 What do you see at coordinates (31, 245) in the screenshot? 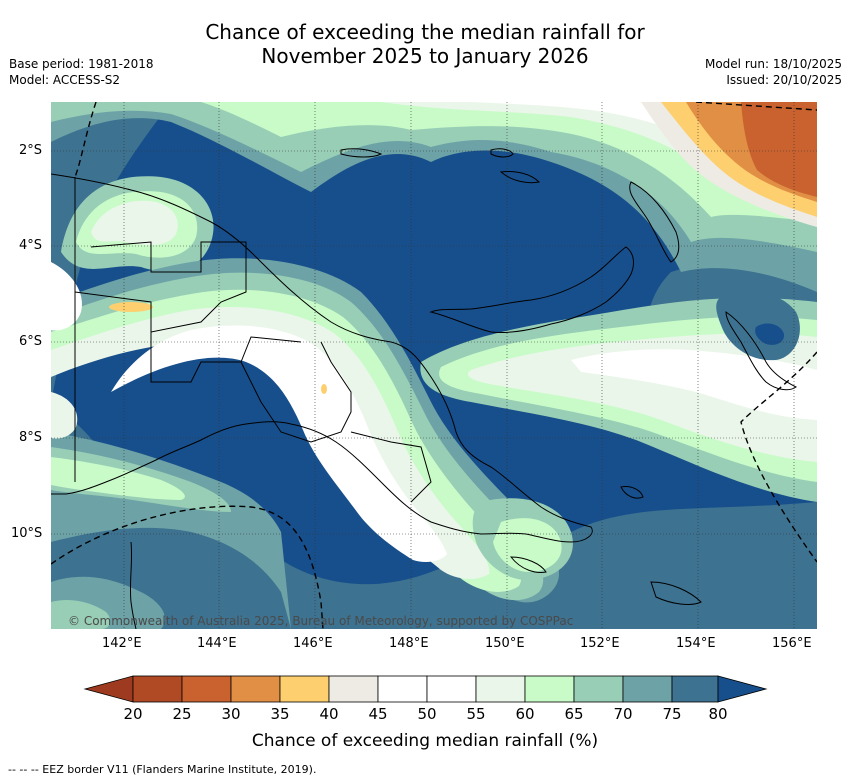
I see `lat-label-4s: 4°S` at bounding box center [31, 245].